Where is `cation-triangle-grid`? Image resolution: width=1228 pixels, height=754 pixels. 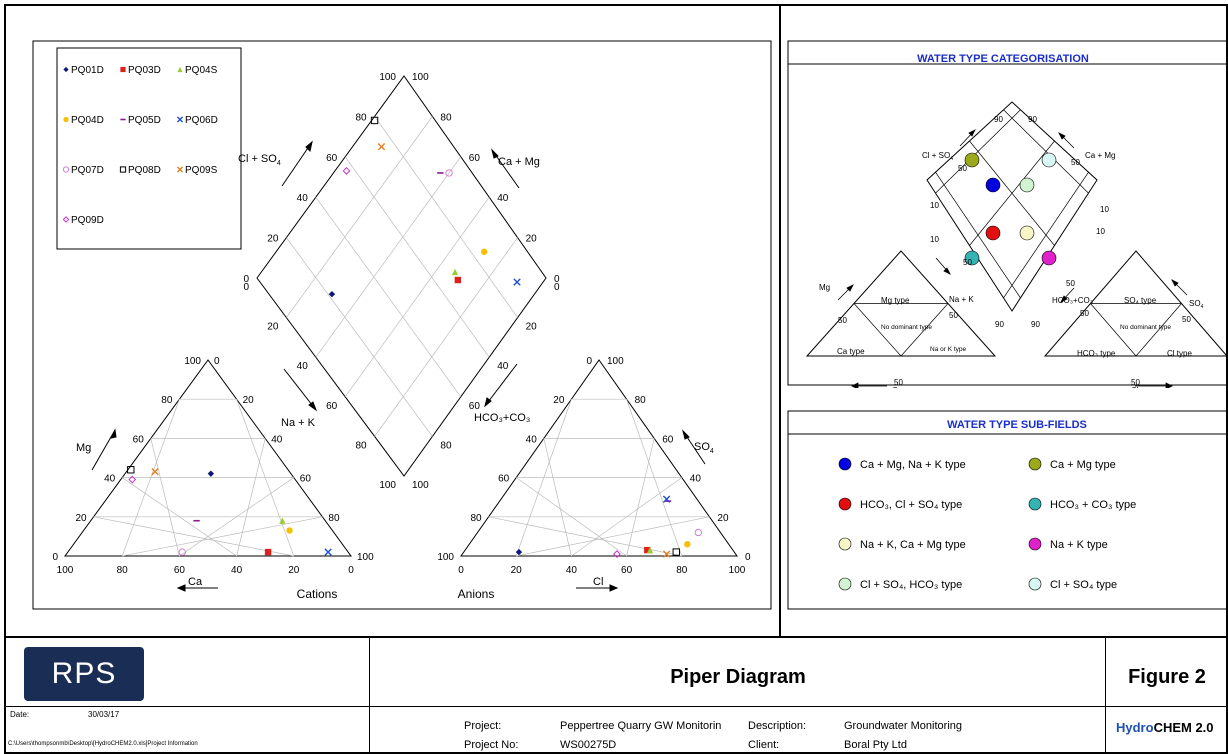
cation-triangle-grid is located at coordinates (208, 458).